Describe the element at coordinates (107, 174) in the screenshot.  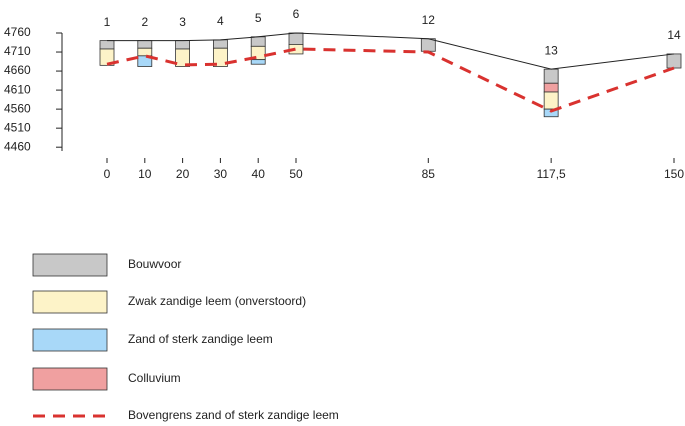
I see `x-tick-label: 0` at that location.